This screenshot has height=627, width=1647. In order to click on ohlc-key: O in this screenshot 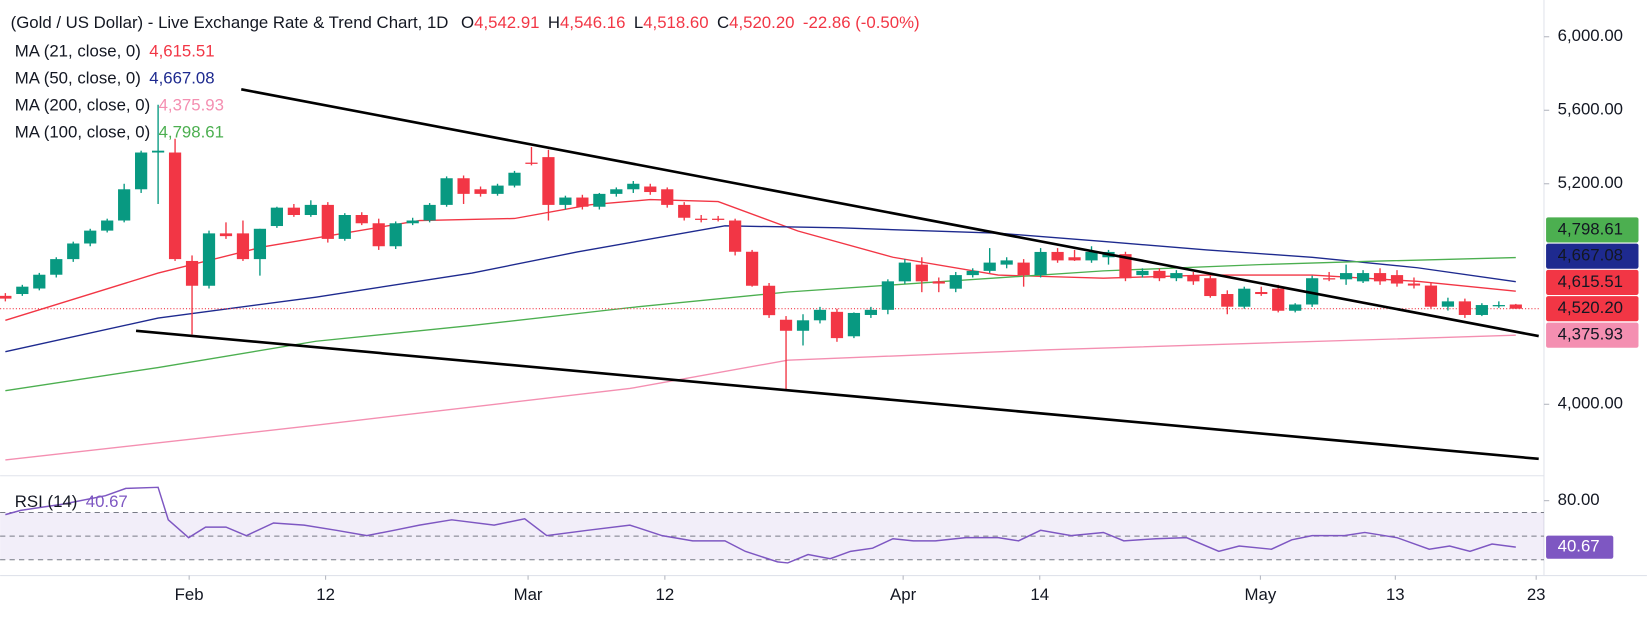, I will do `click(467, 23)`.